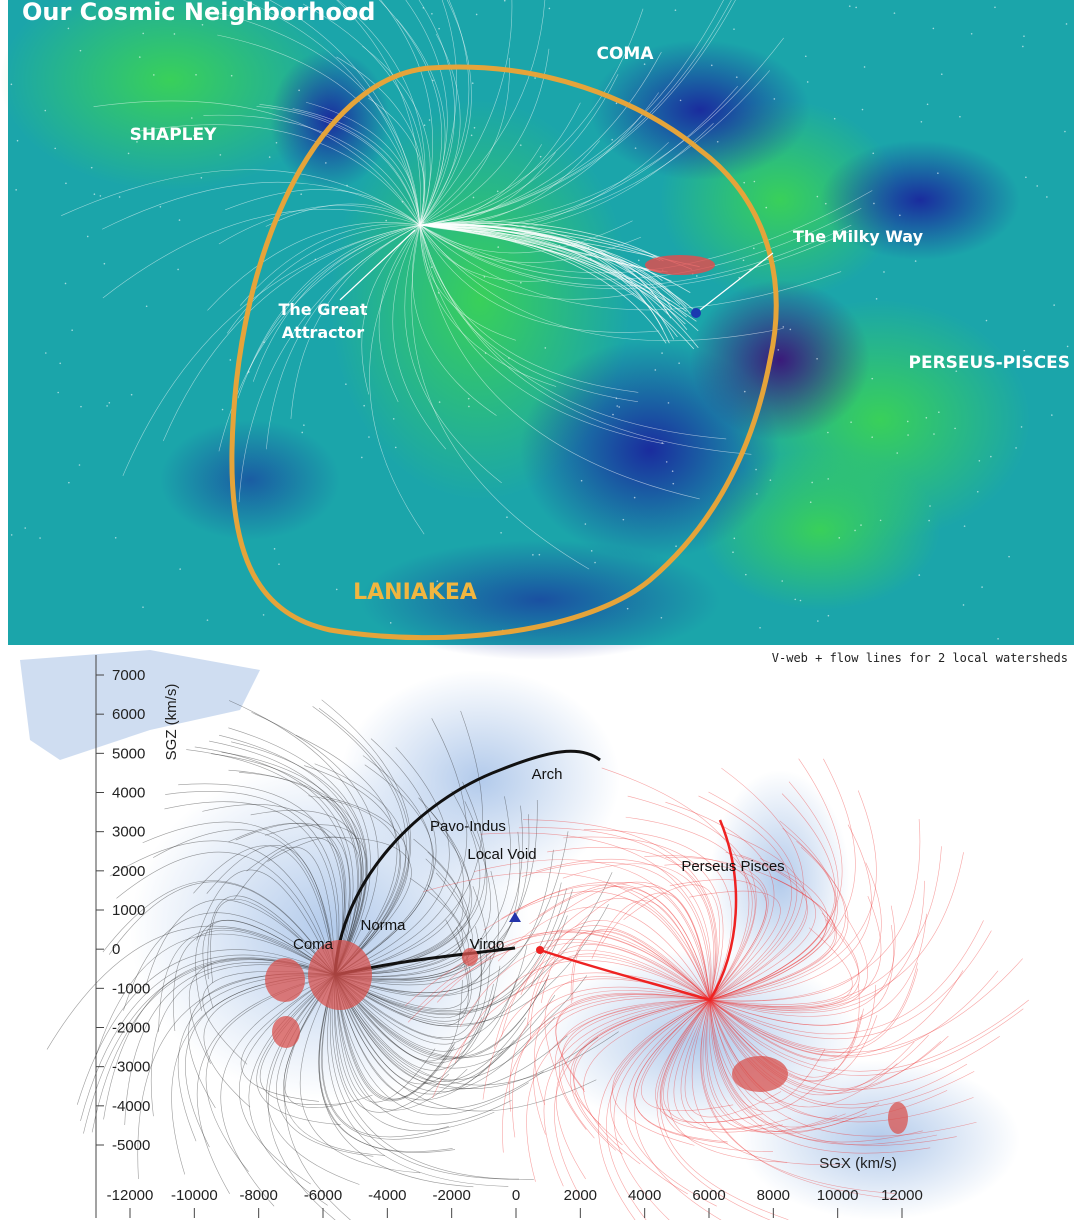  What do you see at coordinates (736, 281) in the screenshot?
I see `pointer-line` at bounding box center [736, 281].